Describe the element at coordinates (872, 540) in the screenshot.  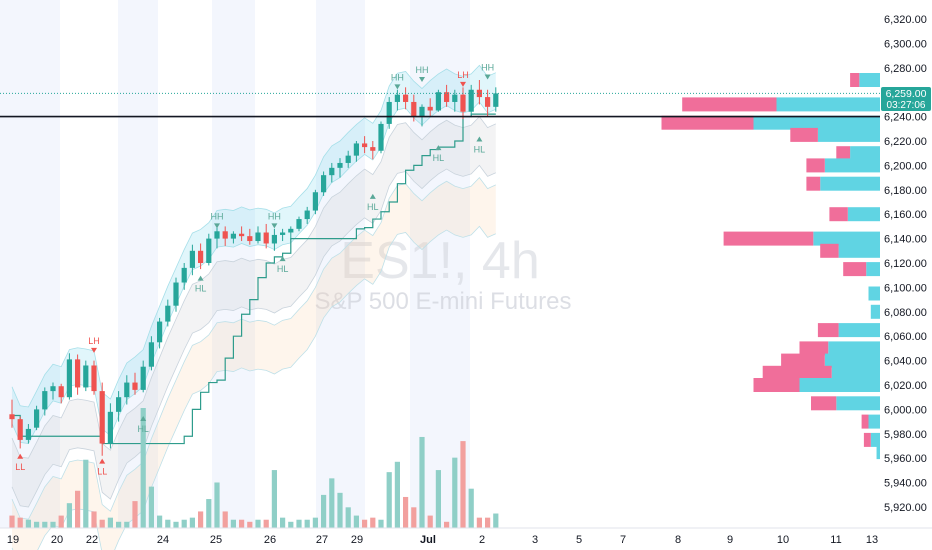
I see `x-tick-label: 13` at that location.